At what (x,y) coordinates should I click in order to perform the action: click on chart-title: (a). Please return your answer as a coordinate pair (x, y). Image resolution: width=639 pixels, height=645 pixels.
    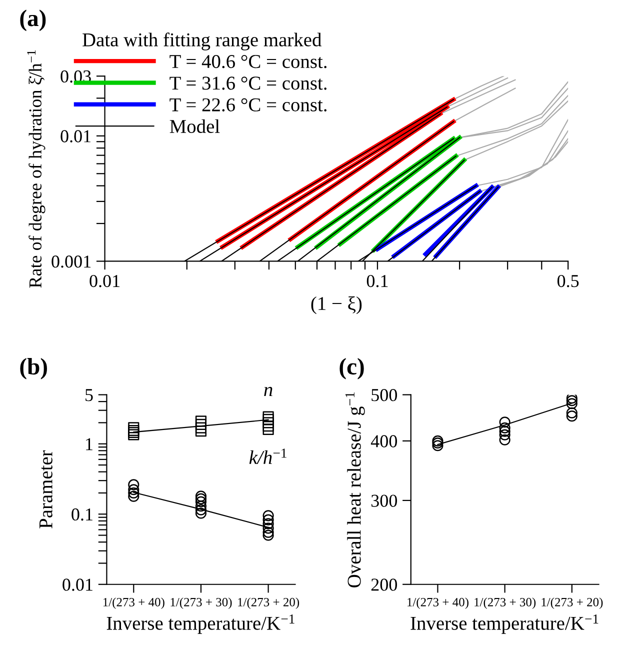
    Looking at the image, I should click on (33, 21).